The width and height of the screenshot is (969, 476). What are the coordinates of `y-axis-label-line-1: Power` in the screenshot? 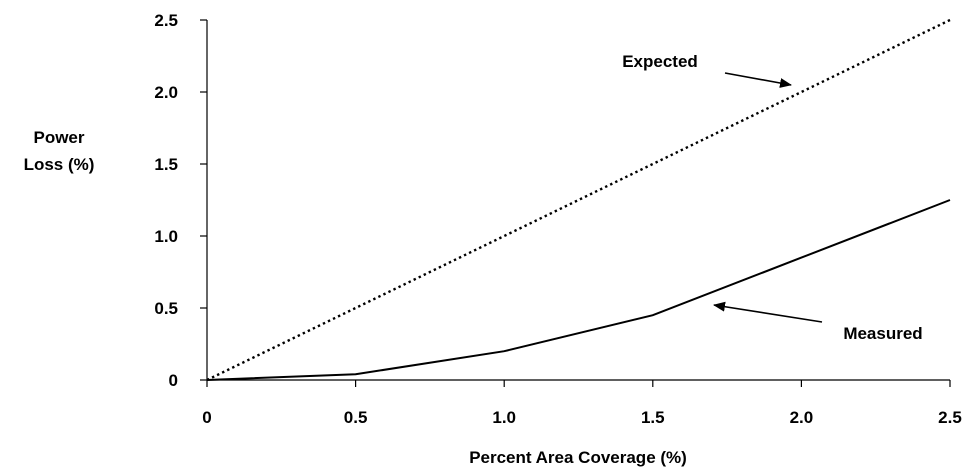 It's located at (58, 137).